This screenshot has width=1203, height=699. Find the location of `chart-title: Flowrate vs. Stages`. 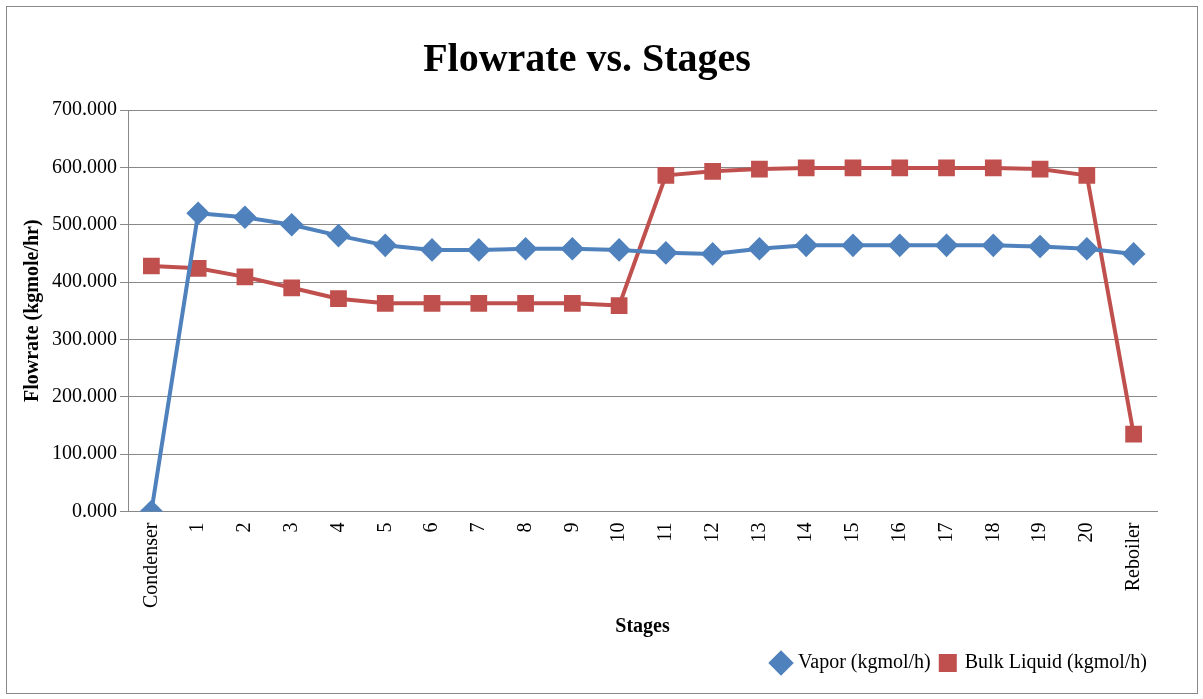

chart-title: Flowrate vs. Stages is located at coordinates (587, 58).